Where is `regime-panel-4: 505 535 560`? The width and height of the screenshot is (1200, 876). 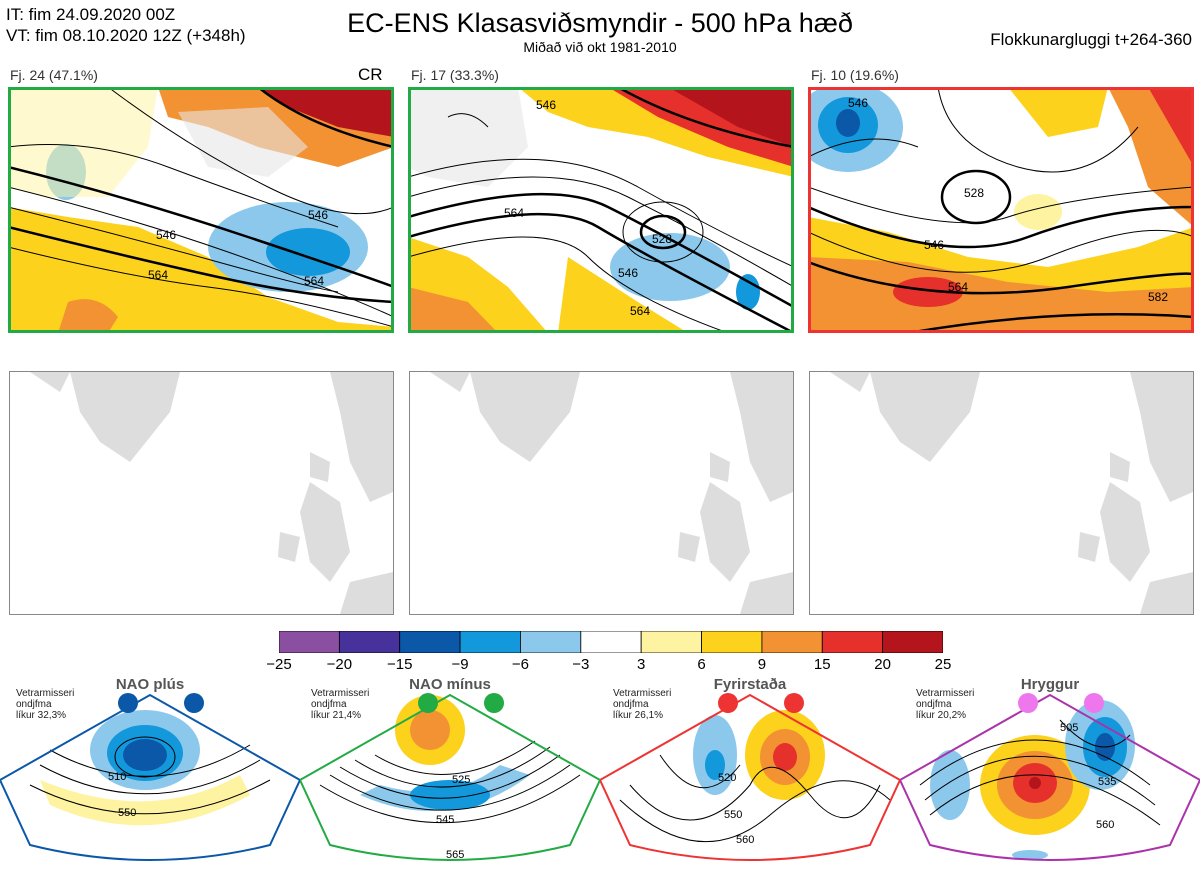 regime-panel-4: 505 535 560 is located at coordinates (1049, 773).